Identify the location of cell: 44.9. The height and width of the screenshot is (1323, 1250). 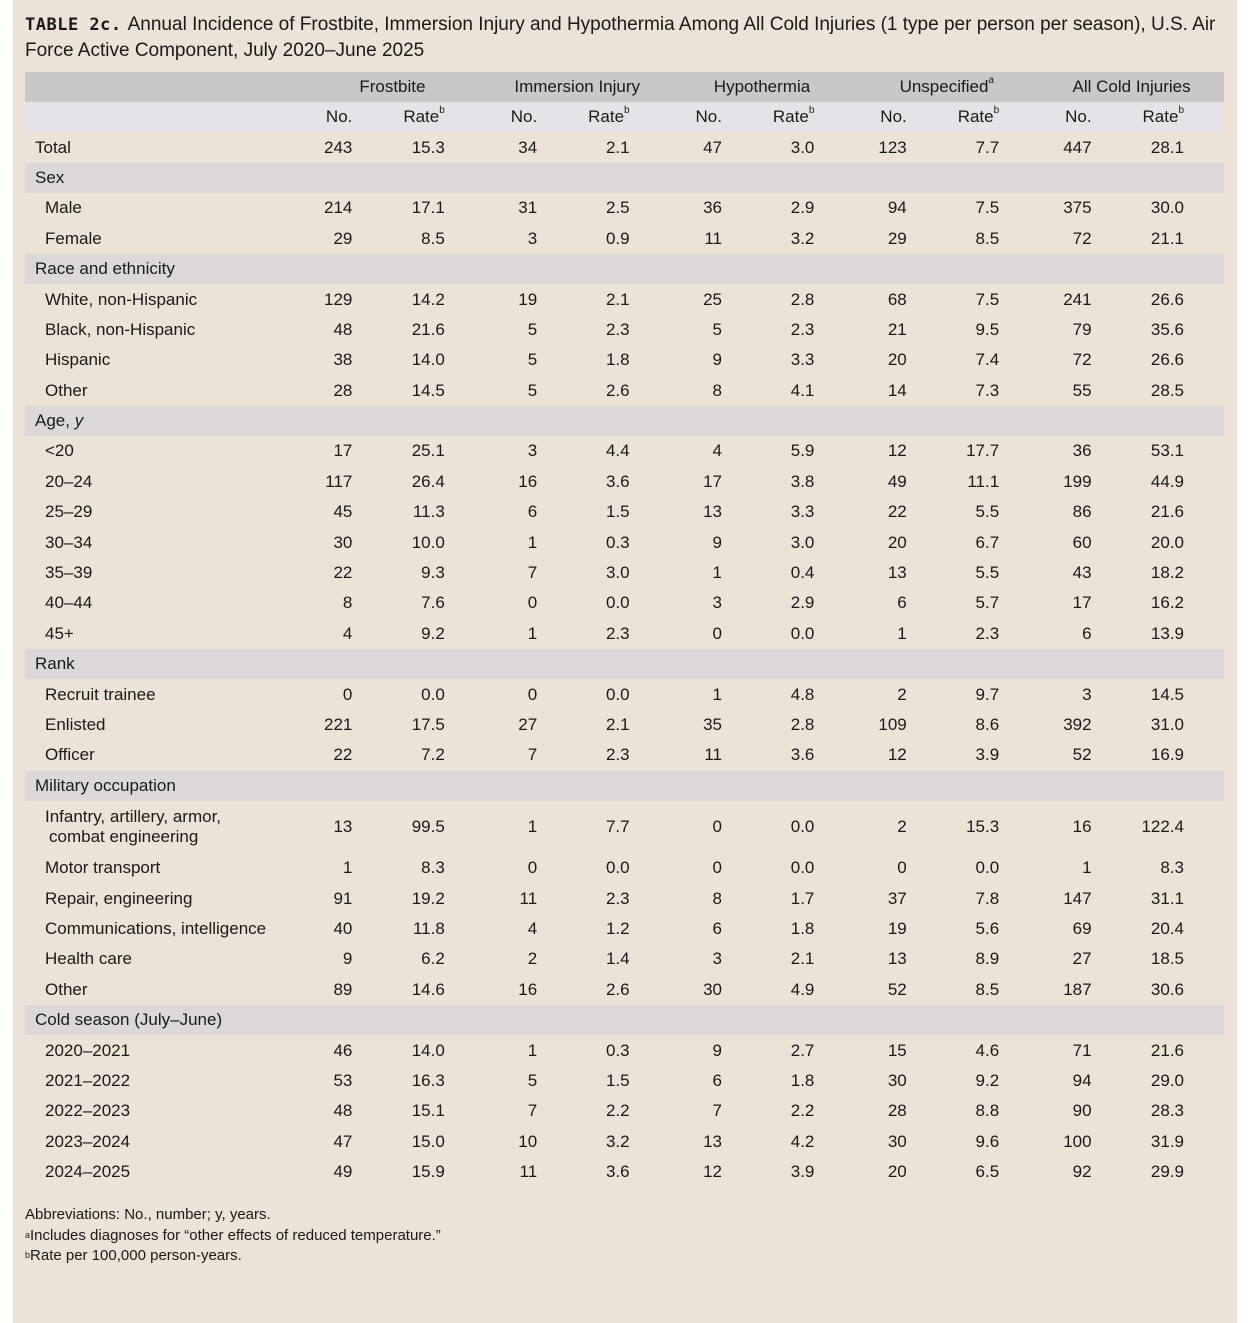
(1167, 481).